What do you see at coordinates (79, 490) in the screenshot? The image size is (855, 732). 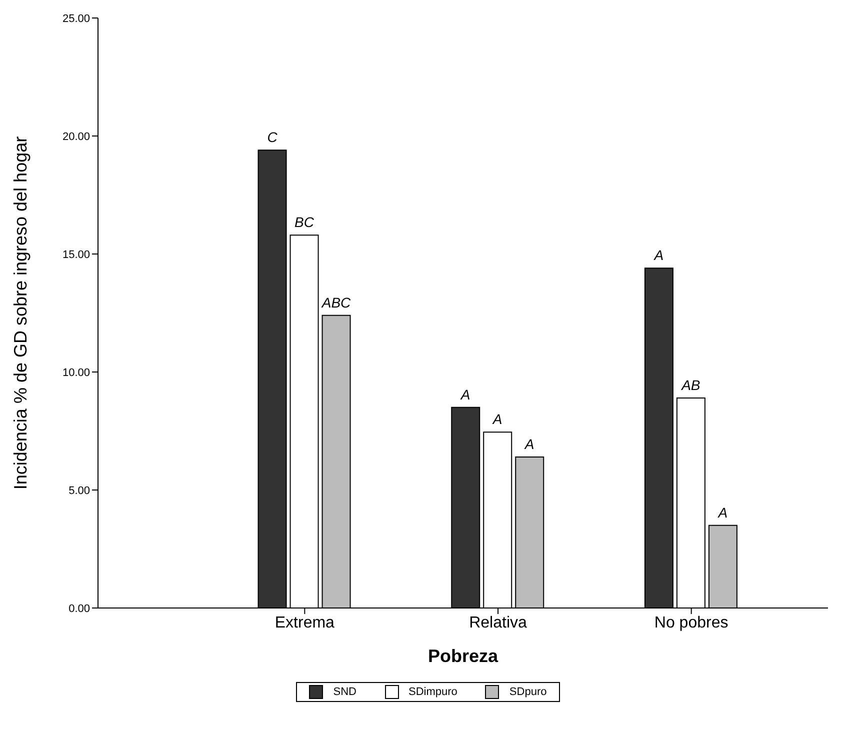 I see `y-tick-label: 5.00` at bounding box center [79, 490].